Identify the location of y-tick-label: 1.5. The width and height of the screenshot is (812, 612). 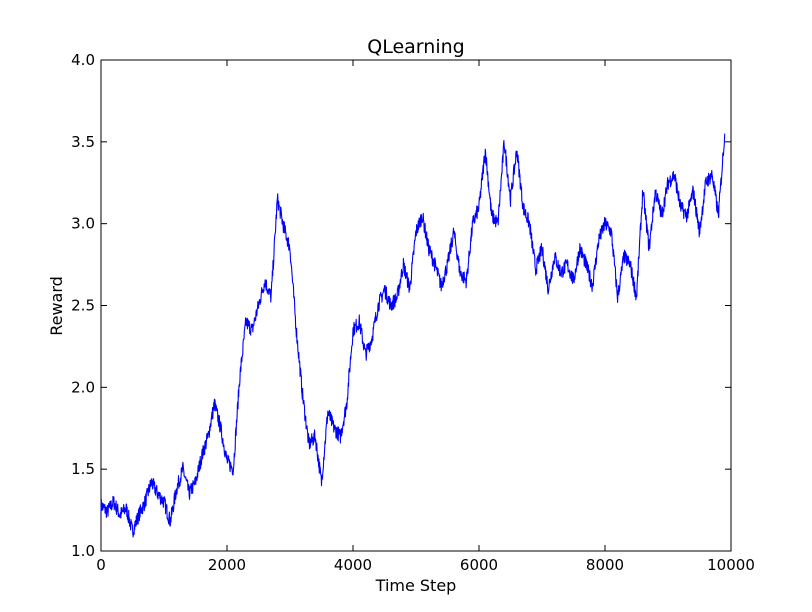
(83, 469).